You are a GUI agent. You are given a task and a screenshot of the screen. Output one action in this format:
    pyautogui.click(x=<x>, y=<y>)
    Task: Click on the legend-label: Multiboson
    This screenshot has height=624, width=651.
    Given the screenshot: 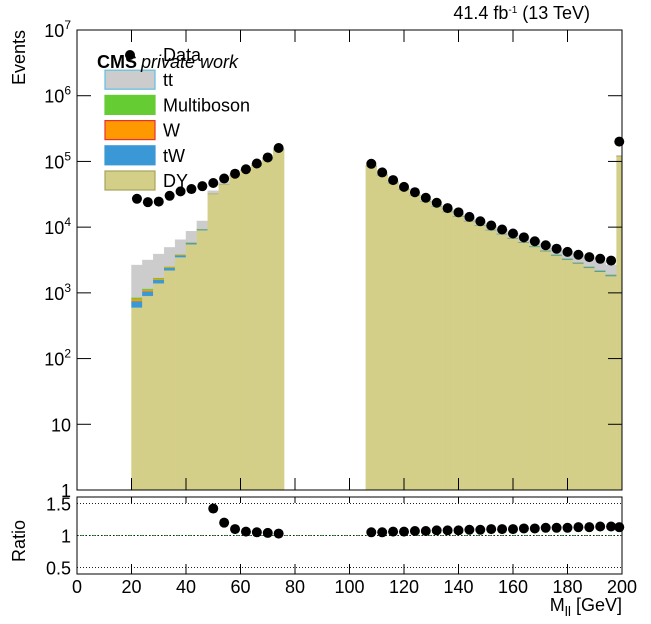 What is the action you would take?
    pyautogui.click(x=206, y=105)
    